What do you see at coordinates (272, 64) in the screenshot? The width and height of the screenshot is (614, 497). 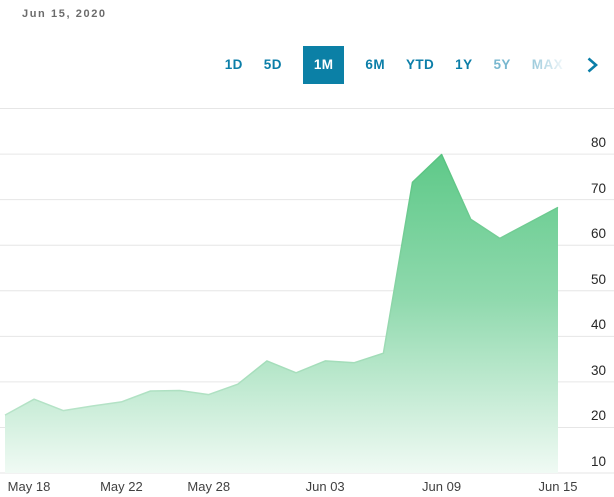 I see `tab-5d: 5D` at bounding box center [272, 64].